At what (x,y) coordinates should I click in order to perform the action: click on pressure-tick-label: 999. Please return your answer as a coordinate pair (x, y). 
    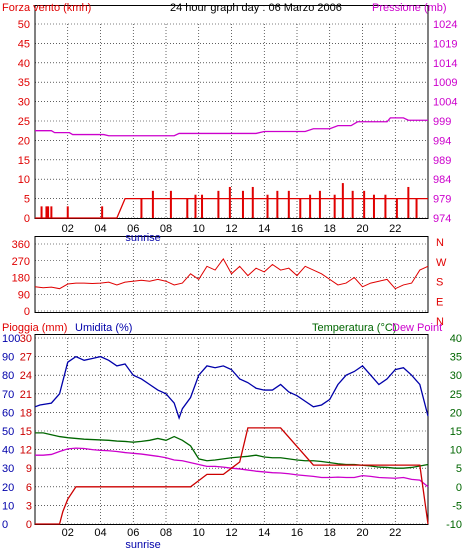
    Looking at the image, I should click on (442, 122).